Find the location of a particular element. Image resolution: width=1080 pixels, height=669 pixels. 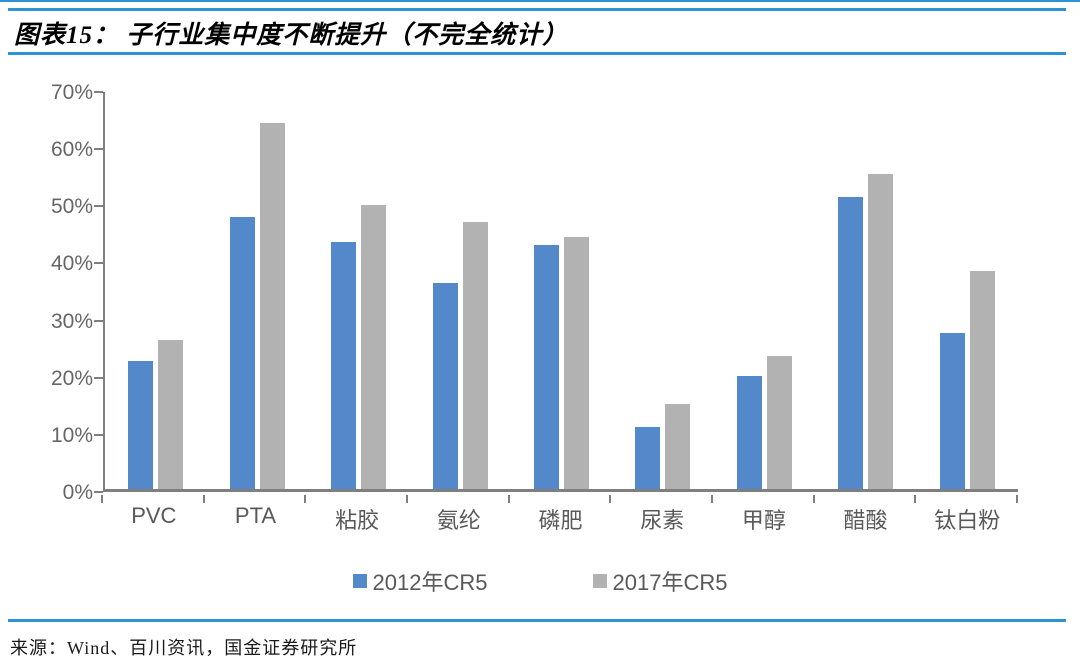

title-top-rule is located at coordinates (537, 9).